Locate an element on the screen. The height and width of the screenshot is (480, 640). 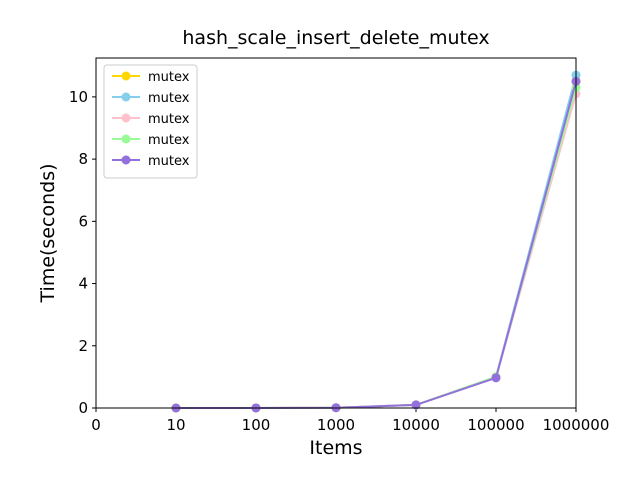
y-axis-label: Time(seconds) is located at coordinates (48, 234).